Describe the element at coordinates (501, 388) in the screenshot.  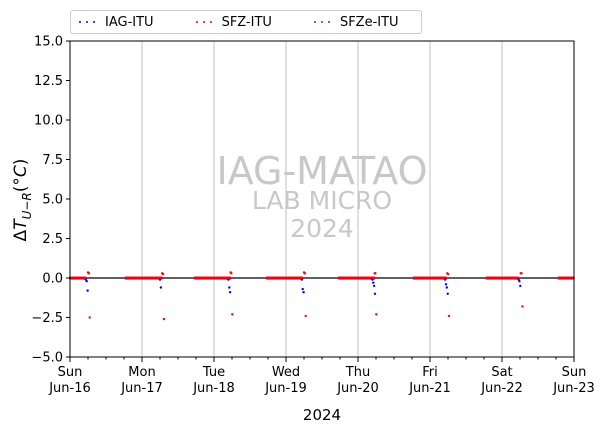
I see `x-tick-label-date: Jun-22` at that location.